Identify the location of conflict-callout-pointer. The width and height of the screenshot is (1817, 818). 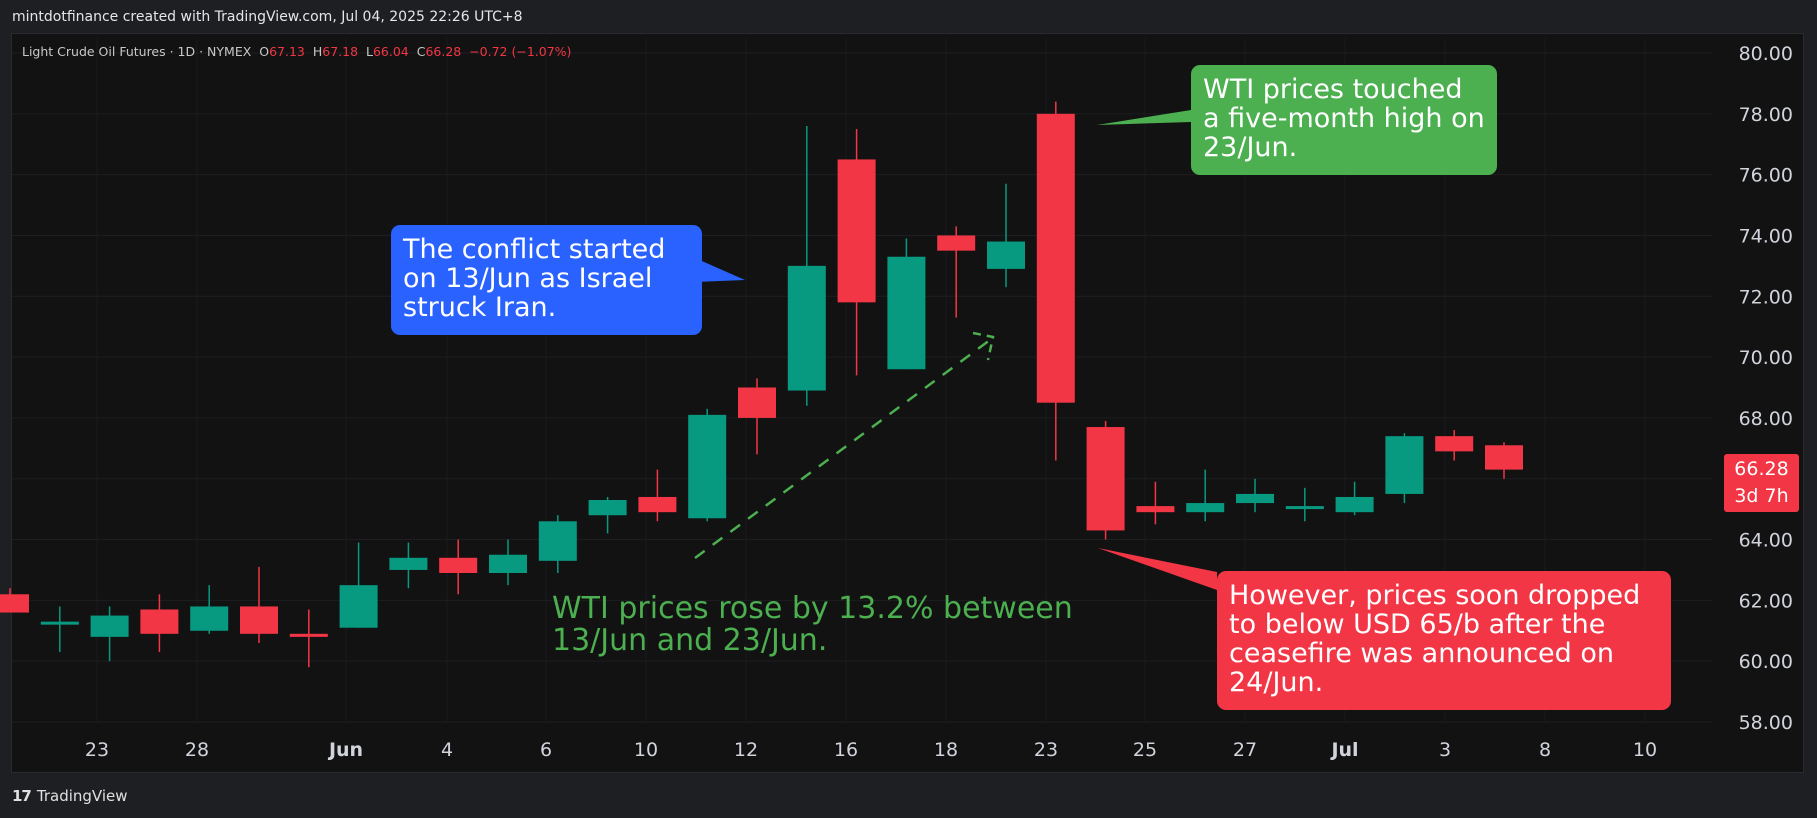
(720, 270).